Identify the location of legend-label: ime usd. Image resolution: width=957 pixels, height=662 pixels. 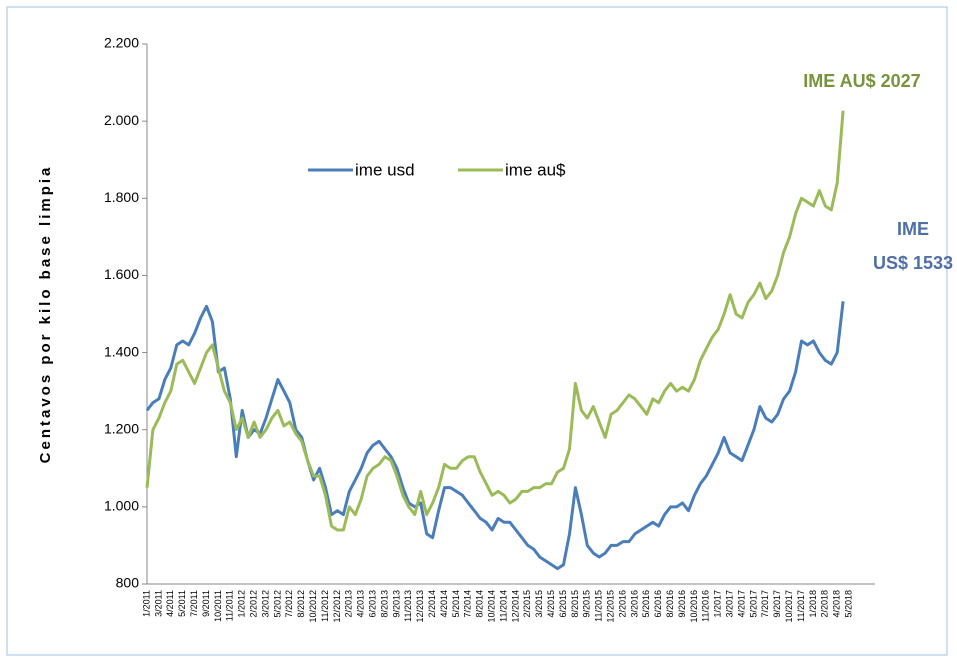
(385, 169).